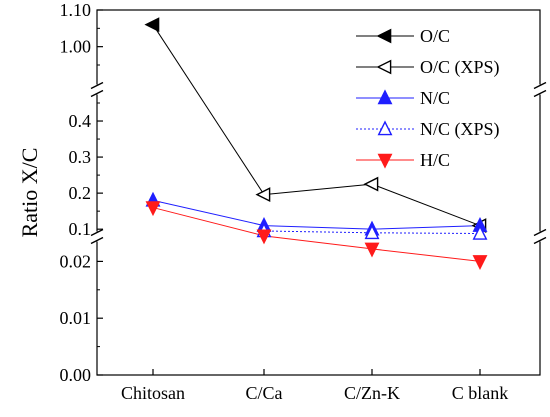 The width and height of the screenshot is (550, 417). Describe the element at coordinates (29, 193) in the screenshot. I see `y-axis-title: Ratio X/C` at that location.